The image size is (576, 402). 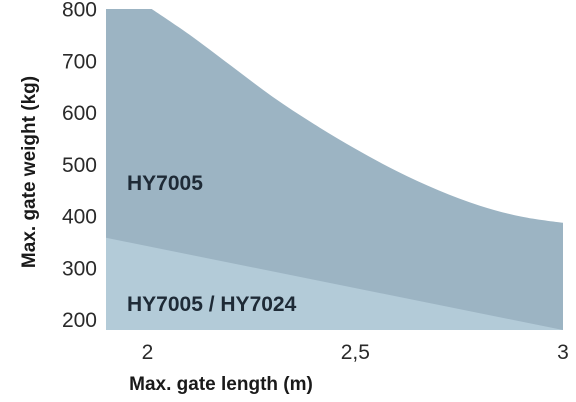 I want to click on x-axis-ticks: 2 2,5 3, so click(x=355, y=352).